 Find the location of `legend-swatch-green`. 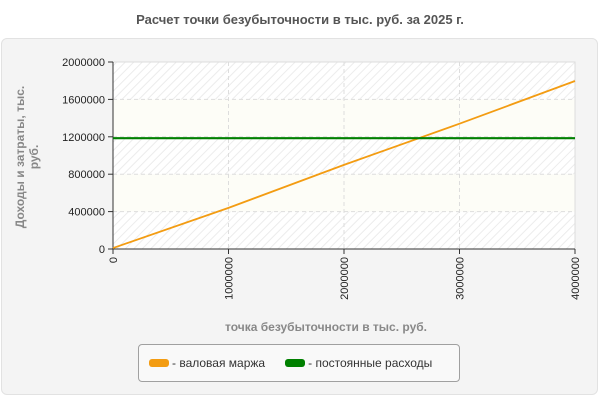

legend-swatch-green is located at coordinates (295, 363).